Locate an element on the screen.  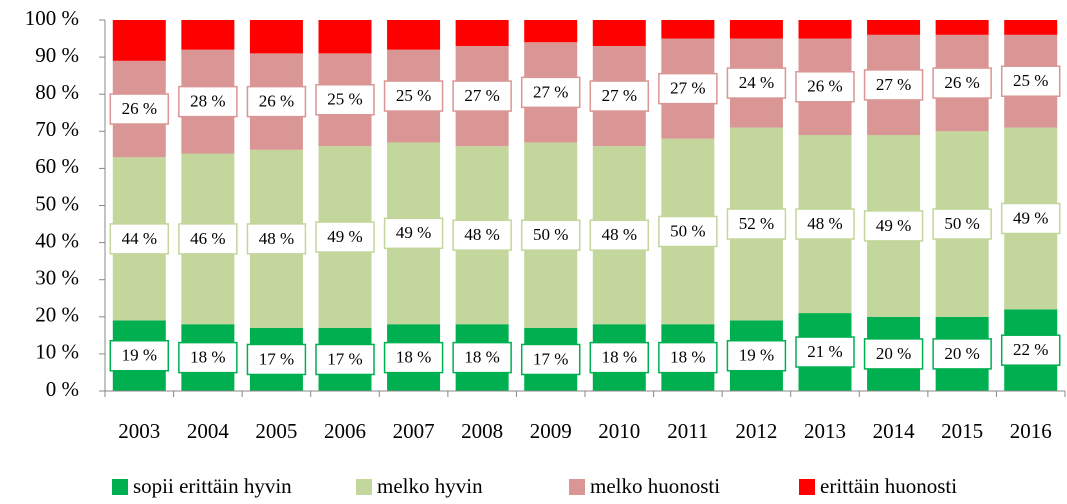
x-tick-label: 2003 is located at coordinates (139, 431).